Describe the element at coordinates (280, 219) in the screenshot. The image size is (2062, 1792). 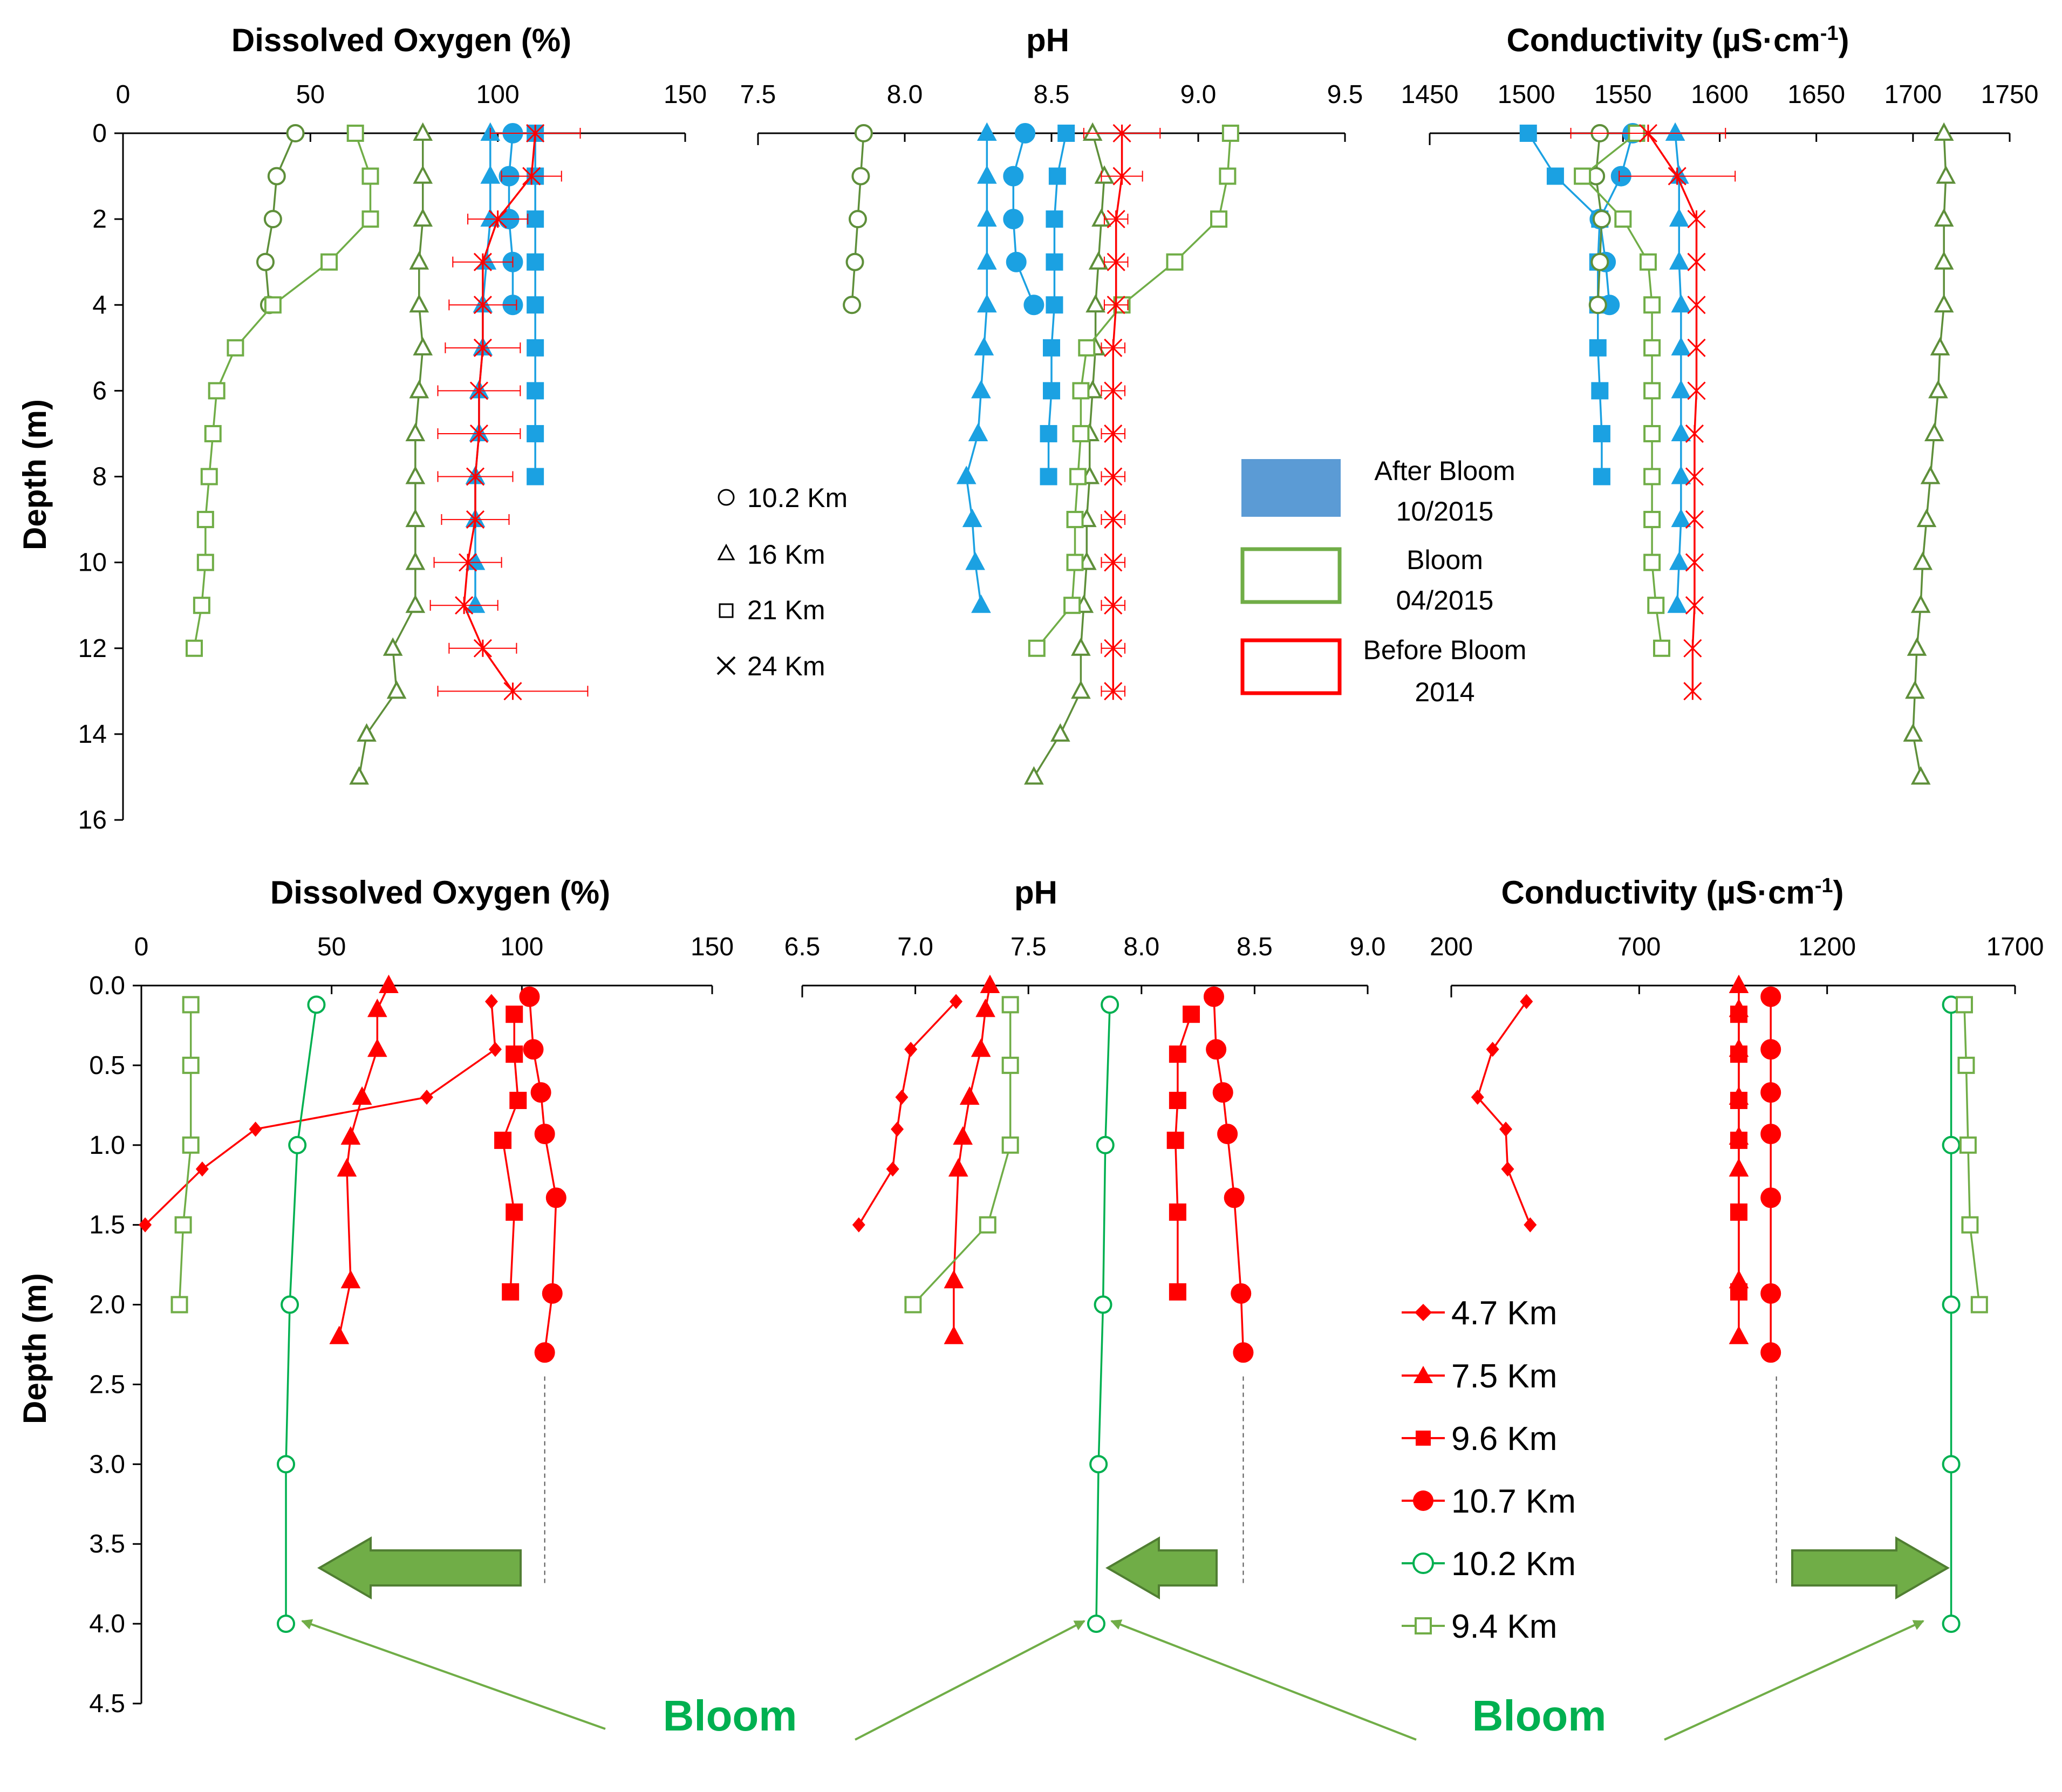
I see `series-10-2-km-bloom` at that location.